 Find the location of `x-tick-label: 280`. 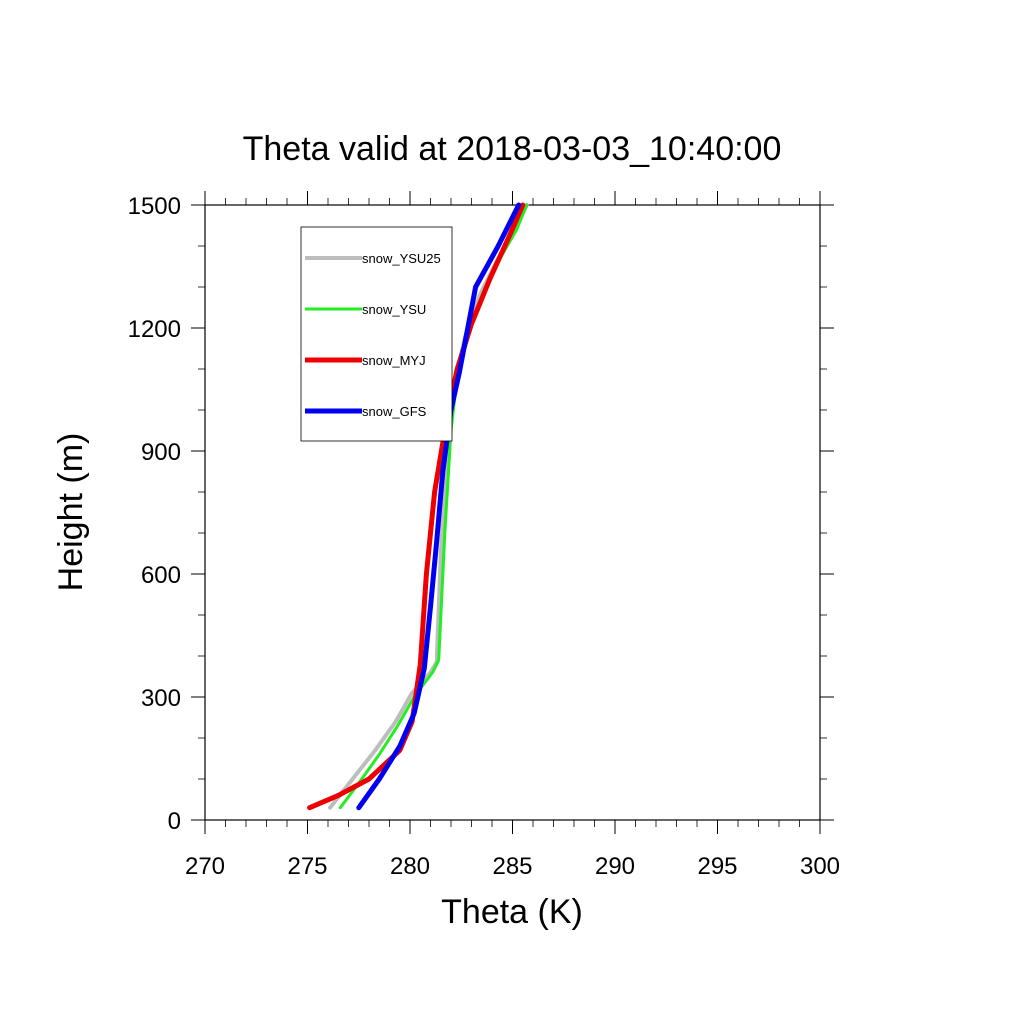

x-tick-label: 280 is located at coordinates (410, 866).